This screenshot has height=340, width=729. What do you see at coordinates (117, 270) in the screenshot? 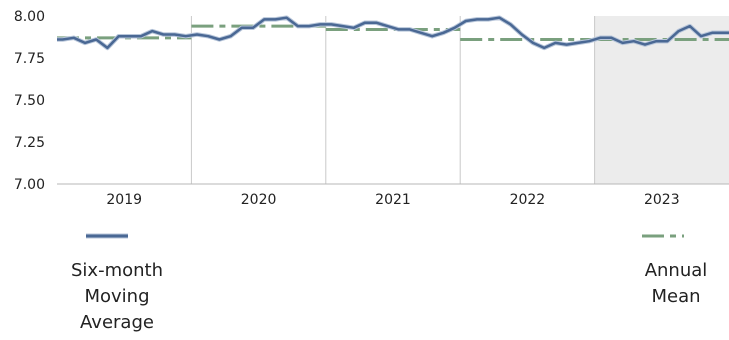
I see `legend-label-moving-average: Six-month` at bounding box center [117, 270].